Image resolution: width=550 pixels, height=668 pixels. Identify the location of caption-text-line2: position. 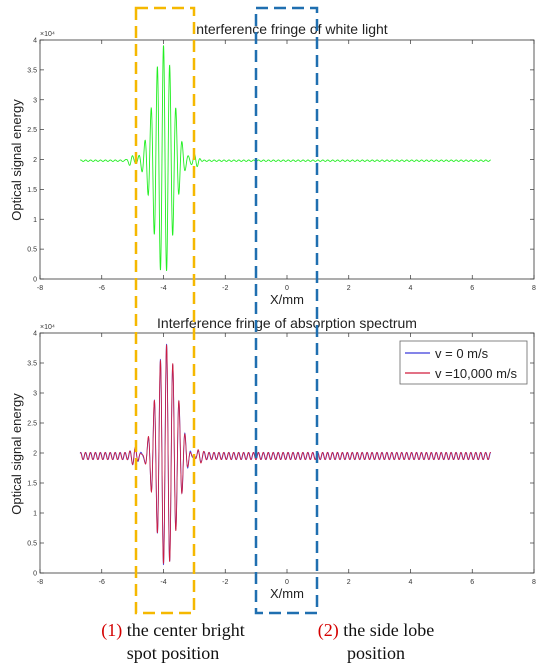
(375, 653).